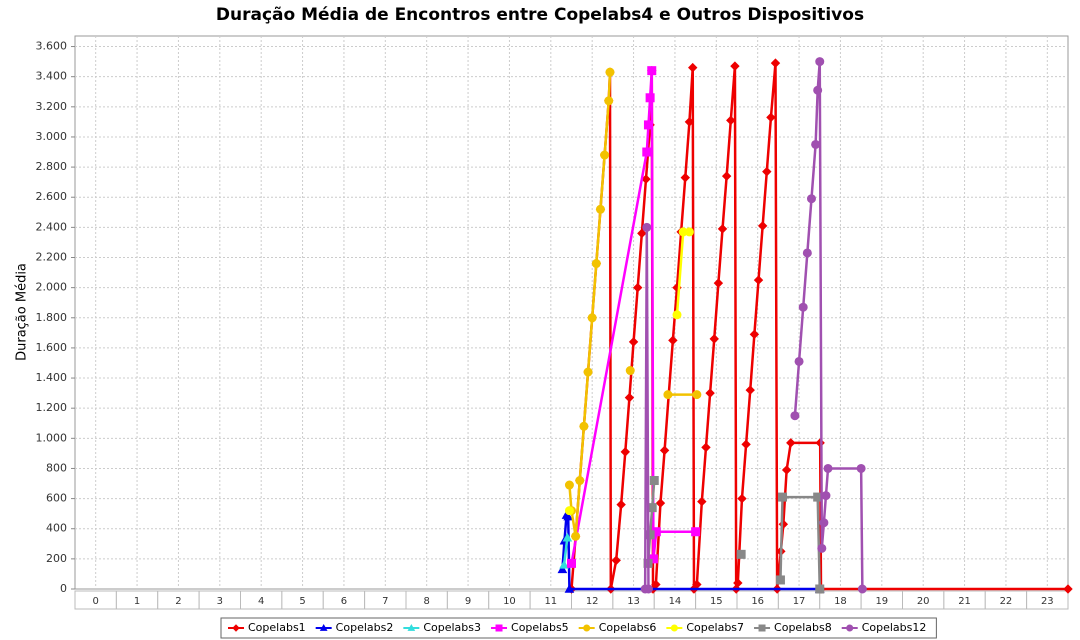 The height and width of the screenshot is (640, 1080). What do you see at coordinates (261, 601) in the screenshot?
I see `x-tick-label: 4` at bounding box center [261, 601].